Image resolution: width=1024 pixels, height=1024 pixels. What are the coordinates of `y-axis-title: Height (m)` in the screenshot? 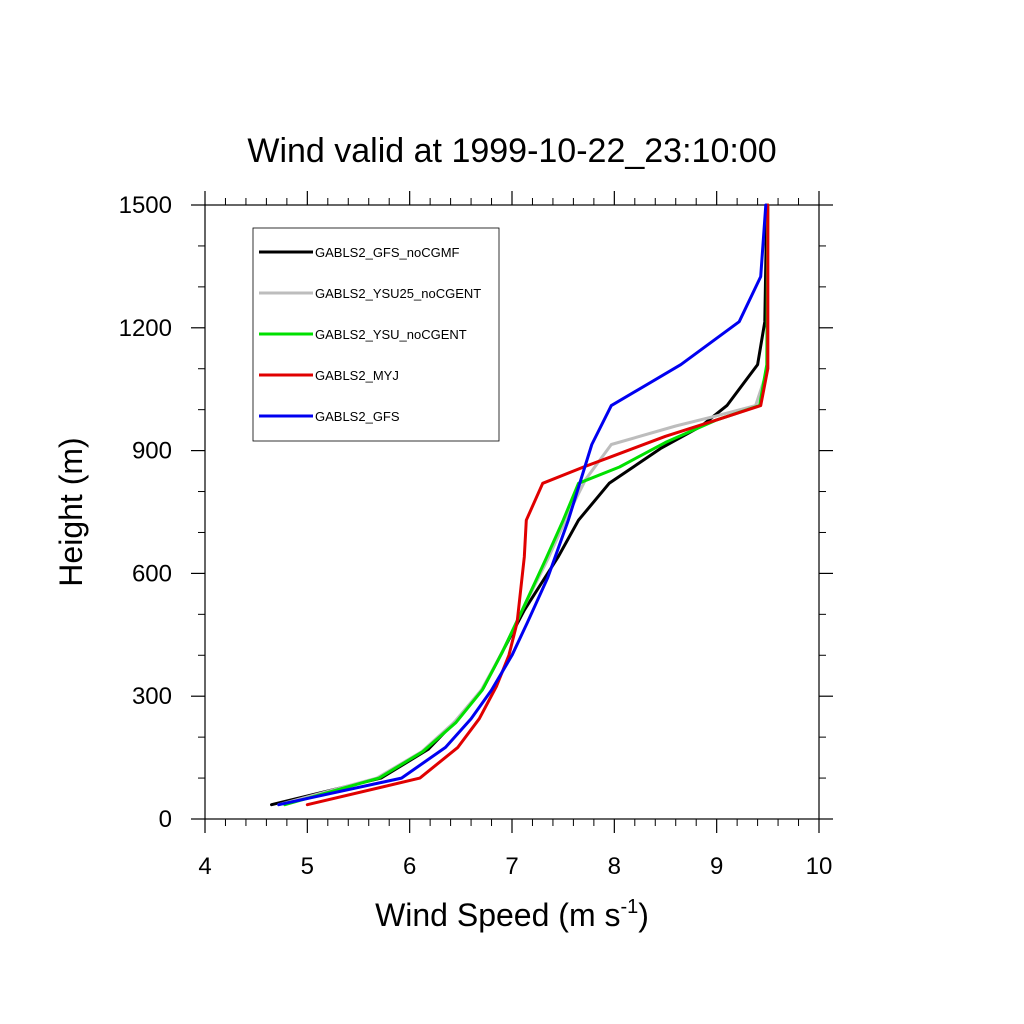 It's located at (71, 511).